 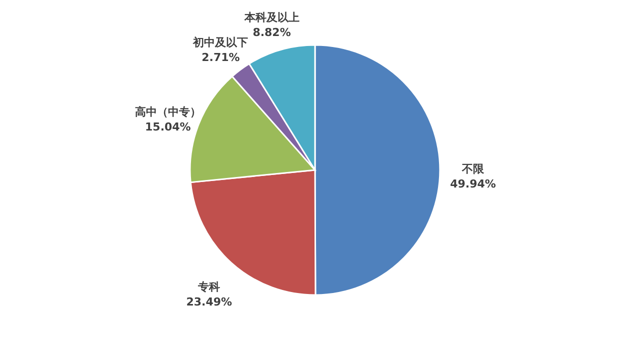 What do you see at coordinates (473, 184) in the screenshot?
I see `data-label: 49.94%` at bounding box center [473, 184].